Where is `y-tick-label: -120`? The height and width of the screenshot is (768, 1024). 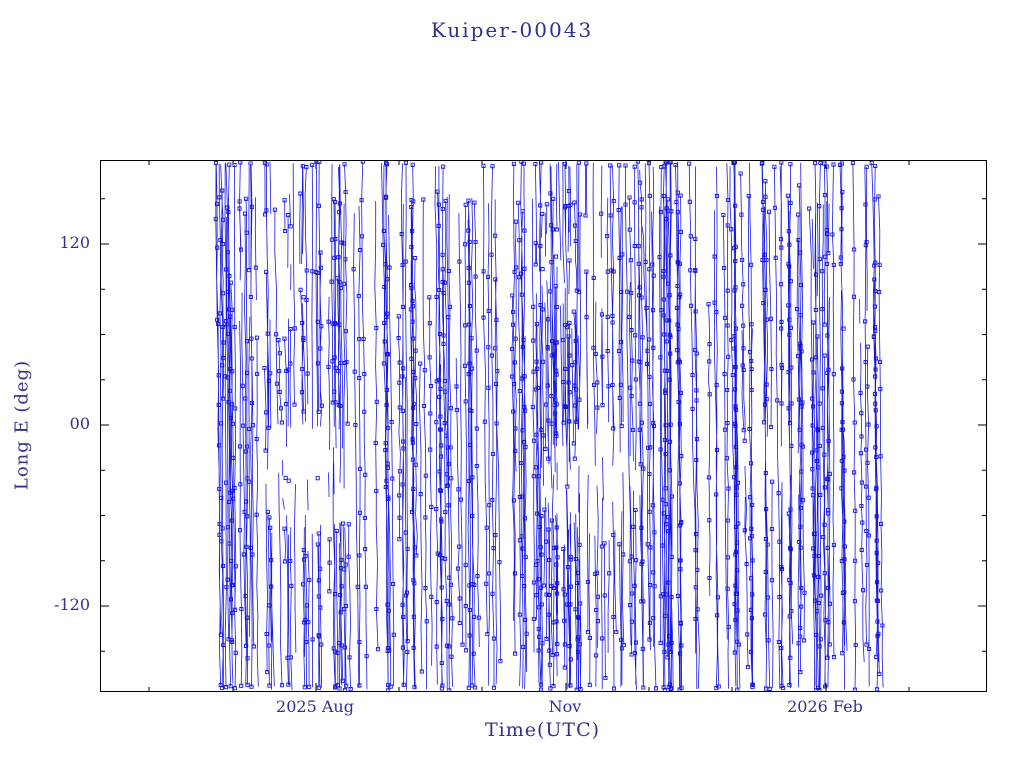 y-tick-label: -120 is located at coordinates (72, 604).